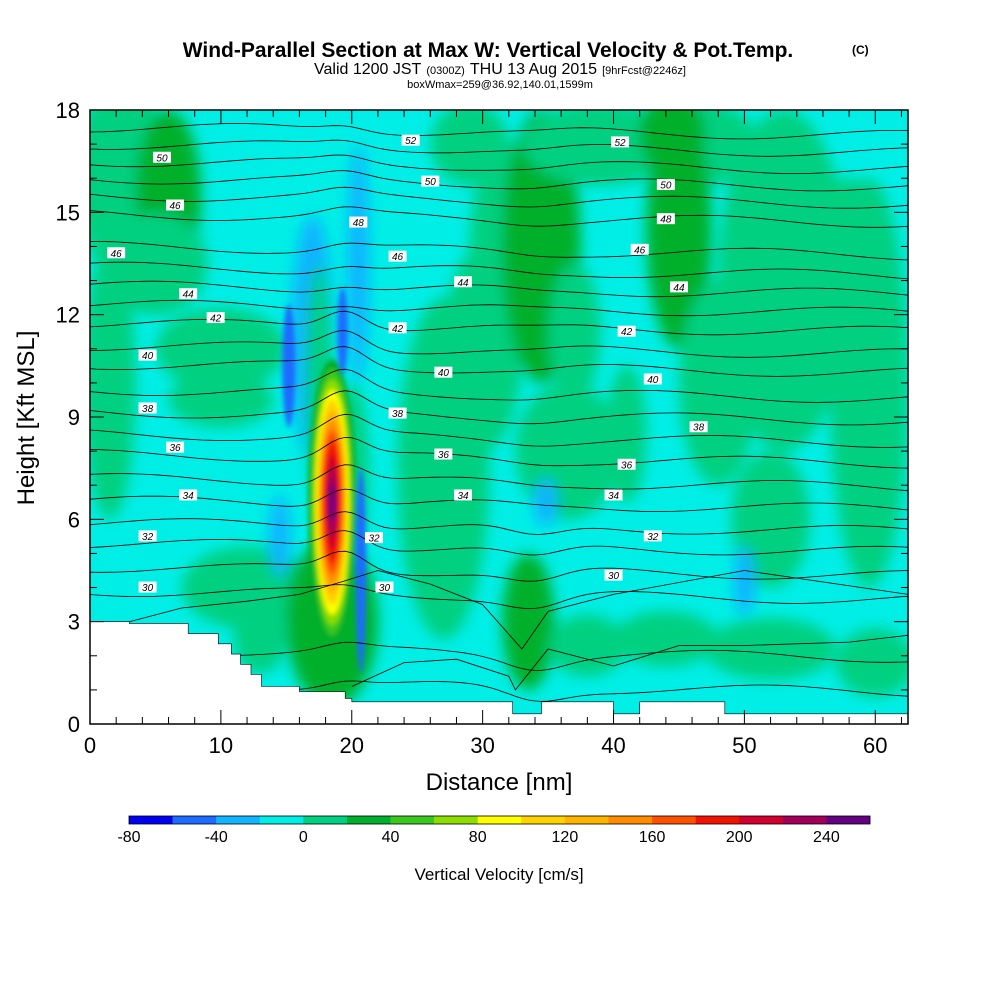 This screenshot has height=1000, width=1000. Describe the element at coordinates (478, 837) in the screenshot. I see `colorbar-tick-label: 80` at that location.